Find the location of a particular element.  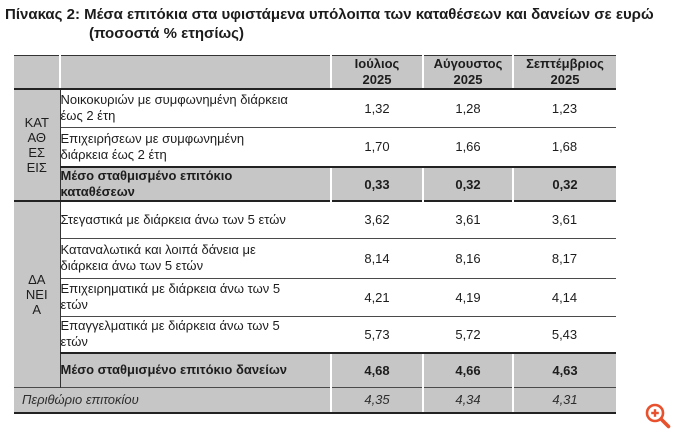

value-cell: 3,62 is located at coordinates (377, 219).